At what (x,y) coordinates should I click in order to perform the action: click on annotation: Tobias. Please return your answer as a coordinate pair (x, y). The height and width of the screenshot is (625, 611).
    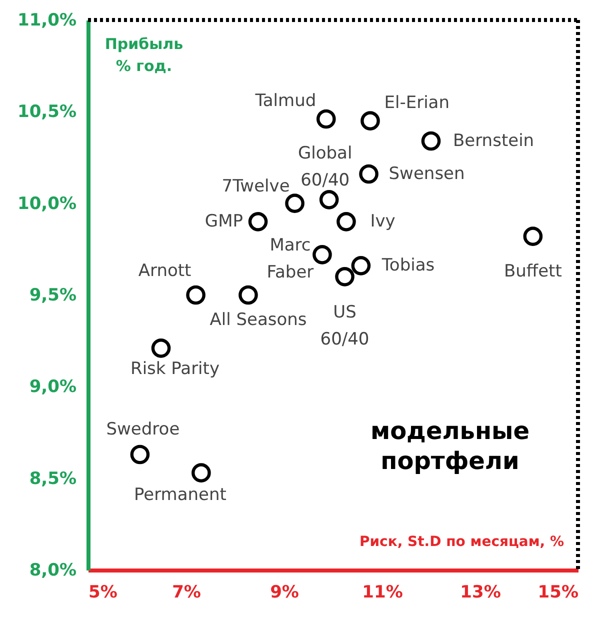
    Looking at the image, I should click on (407, 266).